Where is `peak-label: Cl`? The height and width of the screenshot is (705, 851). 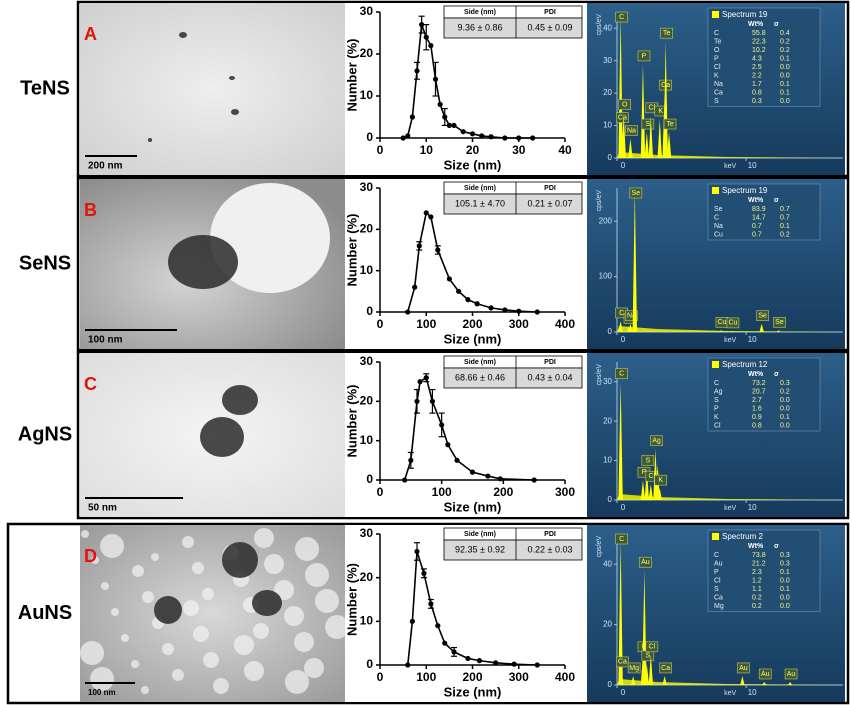 peak-label: Cl is located at coordinates (652, 476).